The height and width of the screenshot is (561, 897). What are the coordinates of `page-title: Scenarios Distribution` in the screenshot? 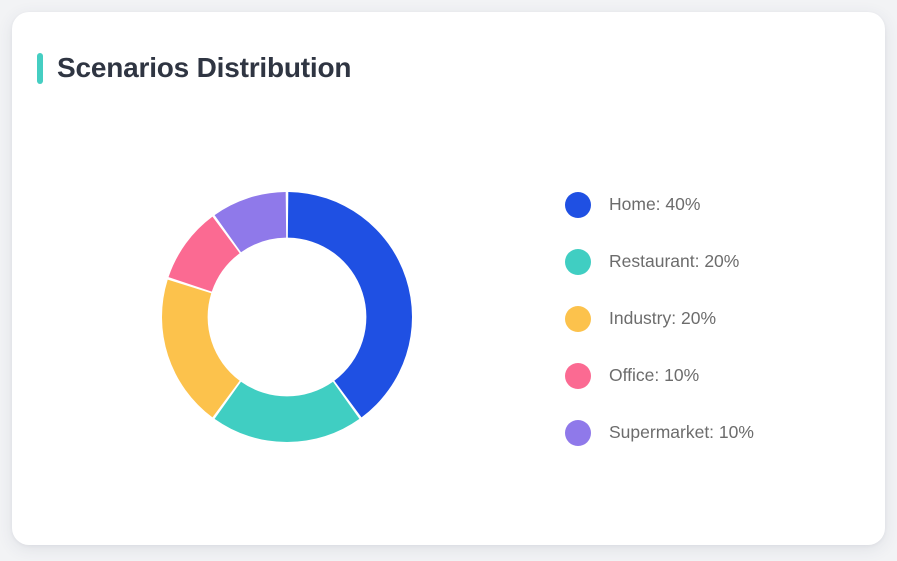 It's located at (204, 67).